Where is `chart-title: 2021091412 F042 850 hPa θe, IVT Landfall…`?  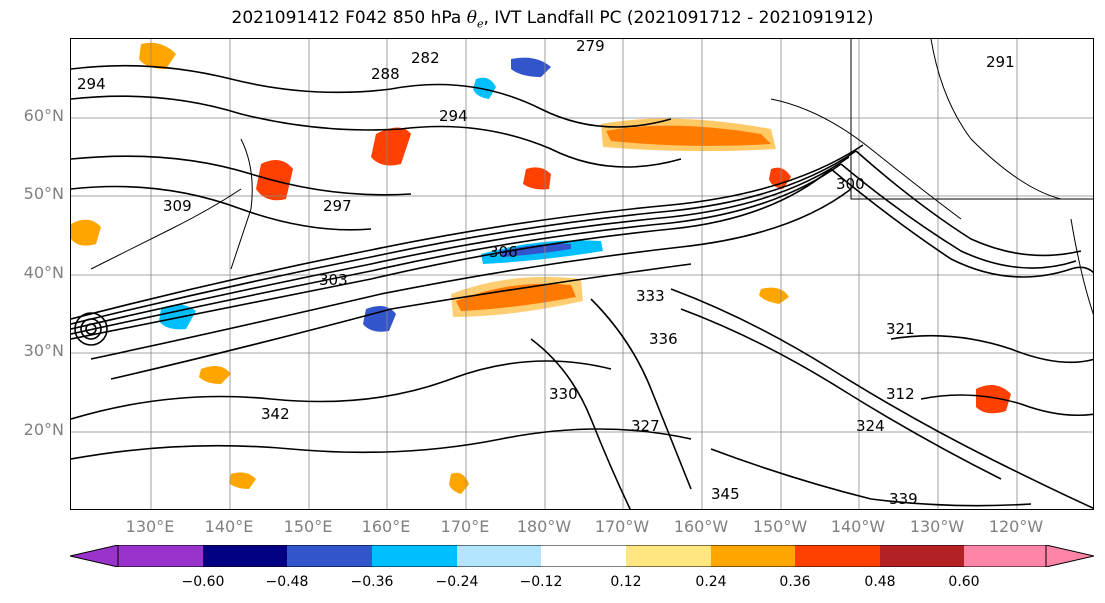 chart-title: 2021091412 F042 850 hPa θe, IVT Landfall… is located at coordinates (552, 19).